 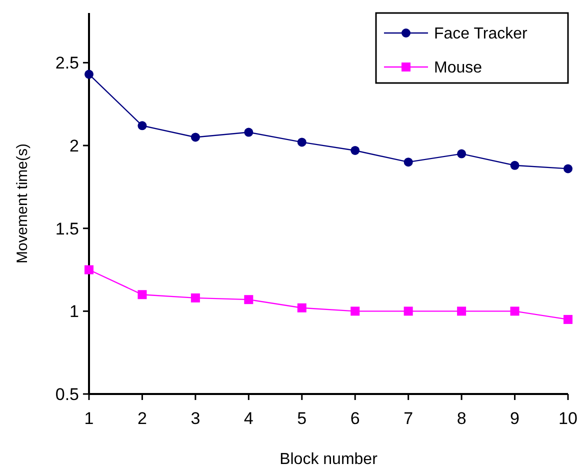 What do you see at coordinates (302, 418) in the screenshot?
I see `x-tick-label: 5` at bounding box center [302, 418].